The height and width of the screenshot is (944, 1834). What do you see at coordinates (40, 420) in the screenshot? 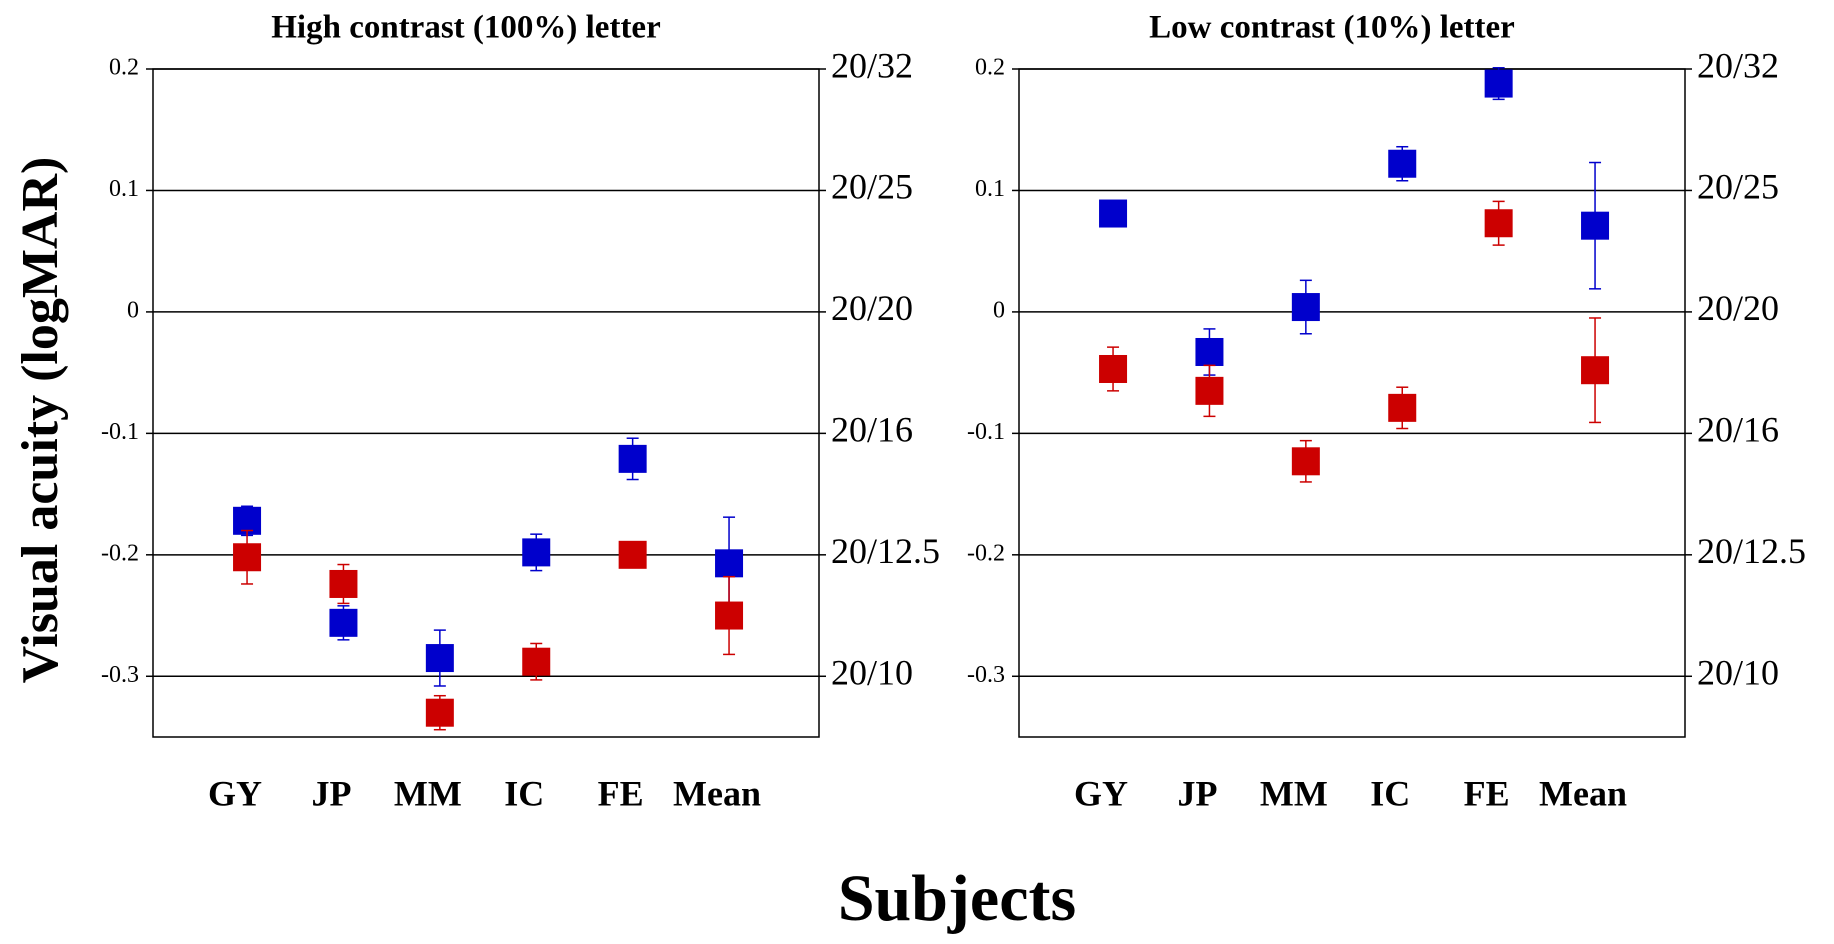
I see `y-axis-label: Visual acuity (logMAR)` at bounding box center [40, 420].